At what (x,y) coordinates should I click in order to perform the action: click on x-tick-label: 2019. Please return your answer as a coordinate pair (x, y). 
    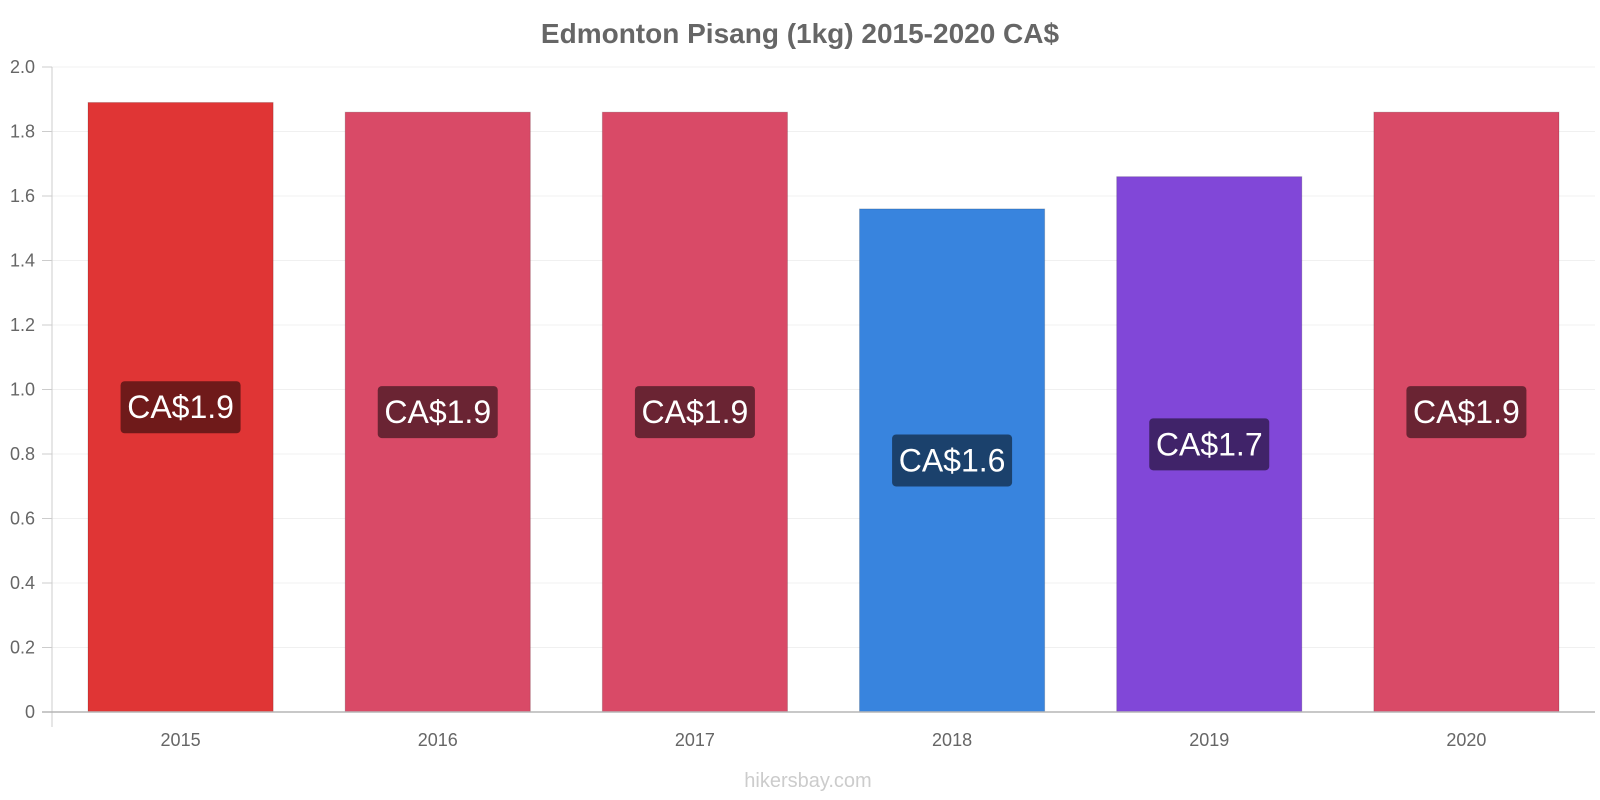
    Looking at the image, I should click on (1209, 740).